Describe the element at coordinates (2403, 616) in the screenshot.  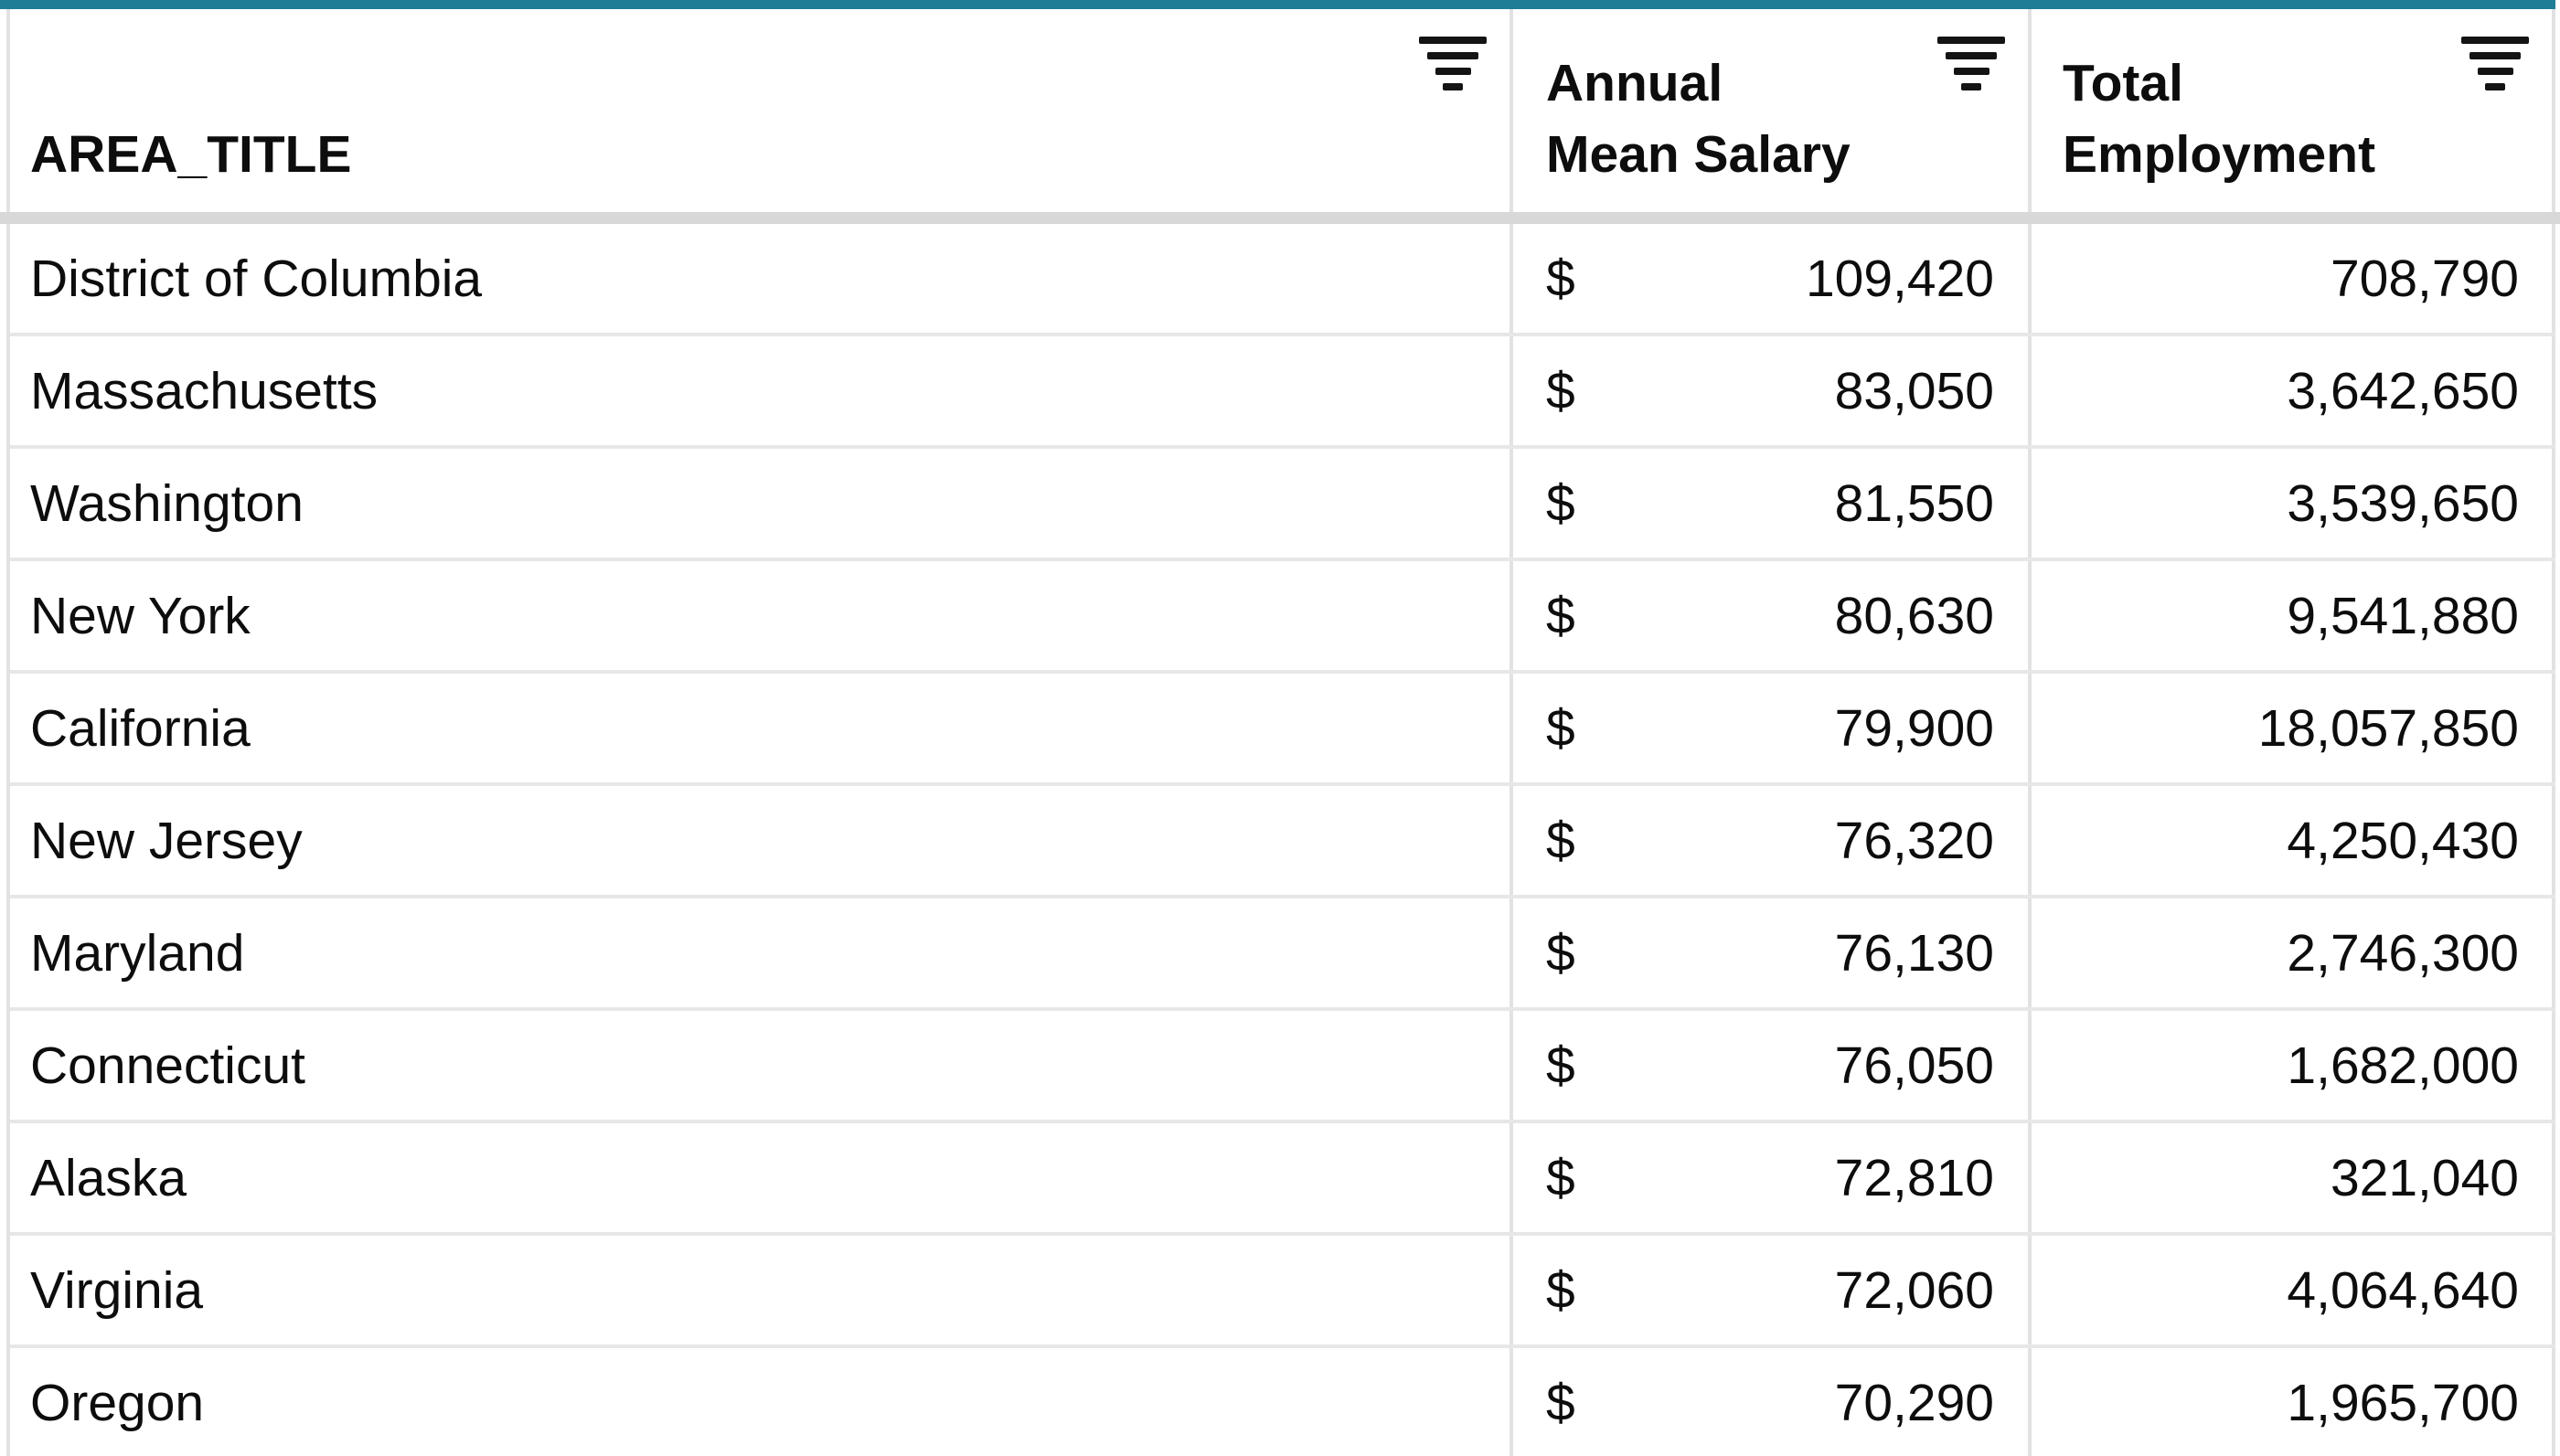
I see `employment-value: 9,541,880` at that location.